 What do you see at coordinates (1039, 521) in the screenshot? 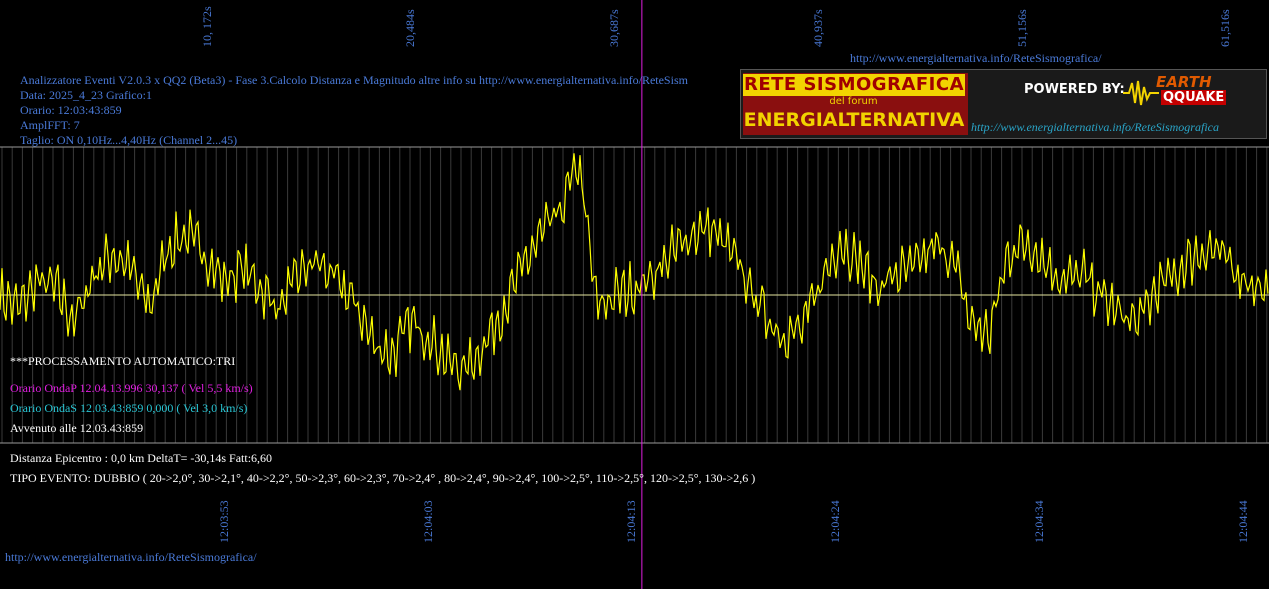
I see `bottom-tick-4: 12:04:34` at bounding box center [1039, 521].